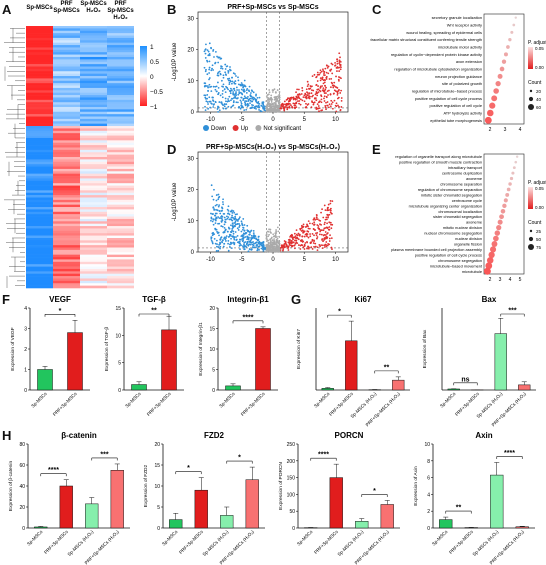 The height and width of the screenshot is (565, 546). Describe the element at coordinates (460, 260) in the screenshot. I see `enrich-term-label: chromosome segregation` at that location.